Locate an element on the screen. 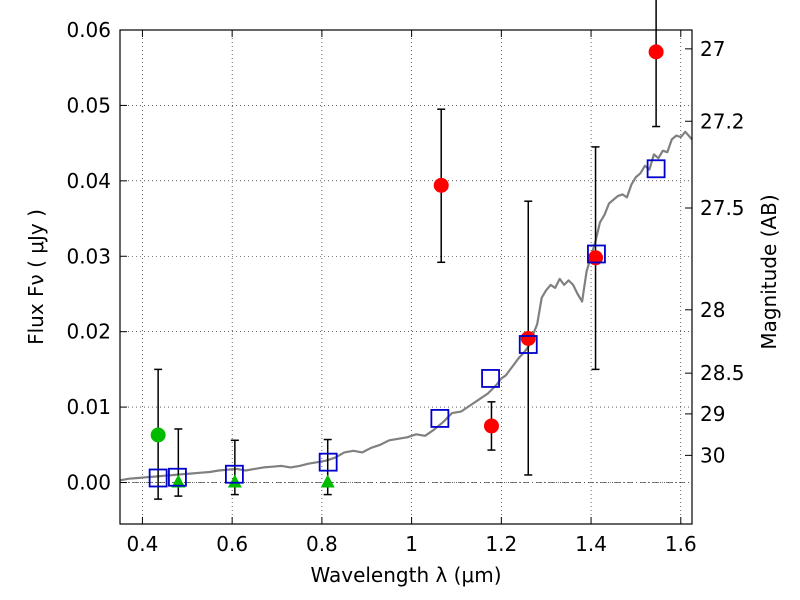 Image resolution: width=800 pixels, height=600 pixels. right-tick-label: 27 is located at coordinates (712, 49).